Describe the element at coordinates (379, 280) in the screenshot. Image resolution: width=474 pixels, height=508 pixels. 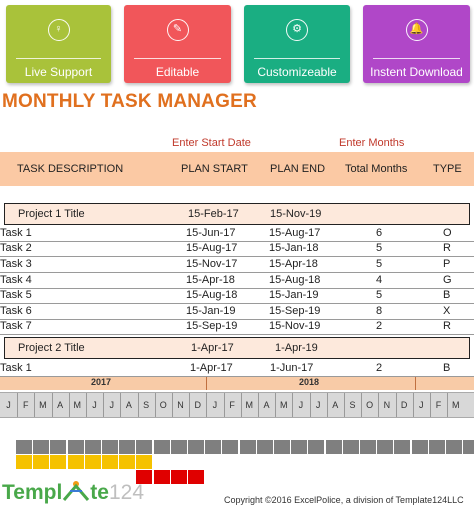
I see `task-months: 4` at that location.